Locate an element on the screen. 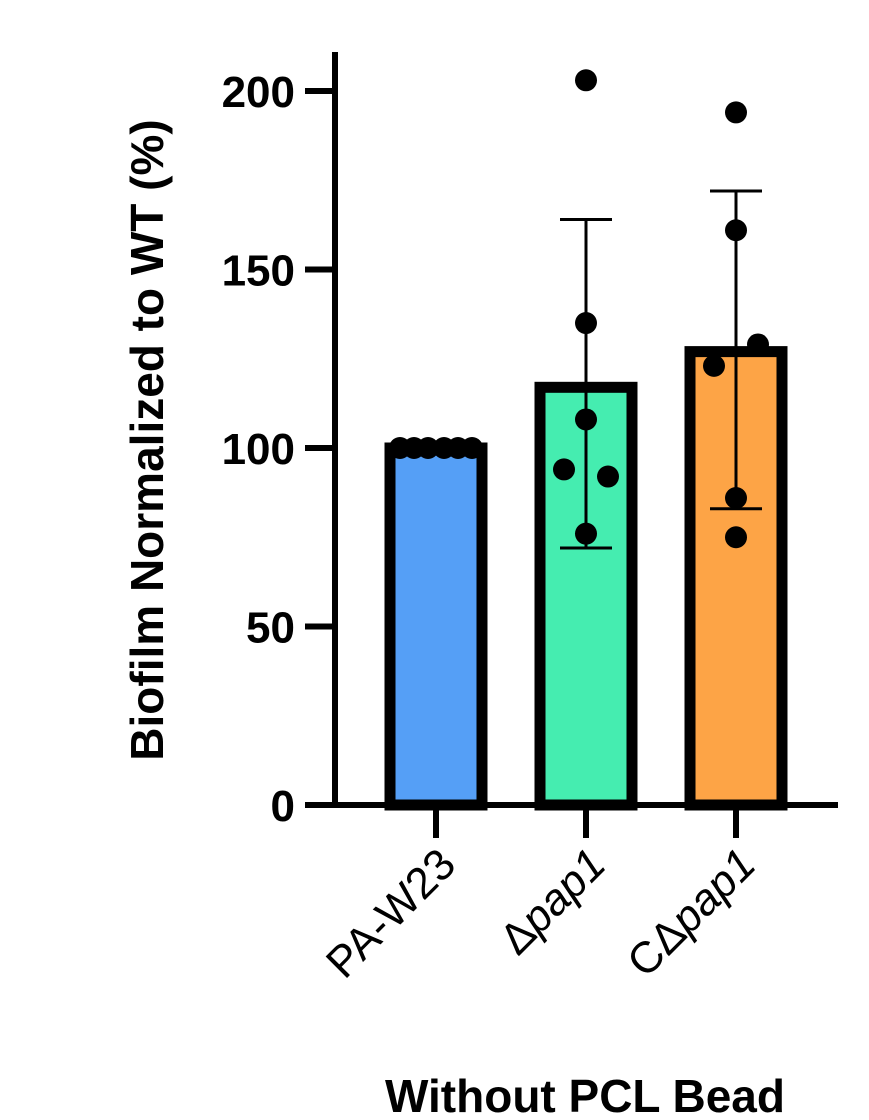 The width and height of the screenshot is (869, 1120). y-ticks: 0 50 100 150 200 is located at coordinates (278, 449).